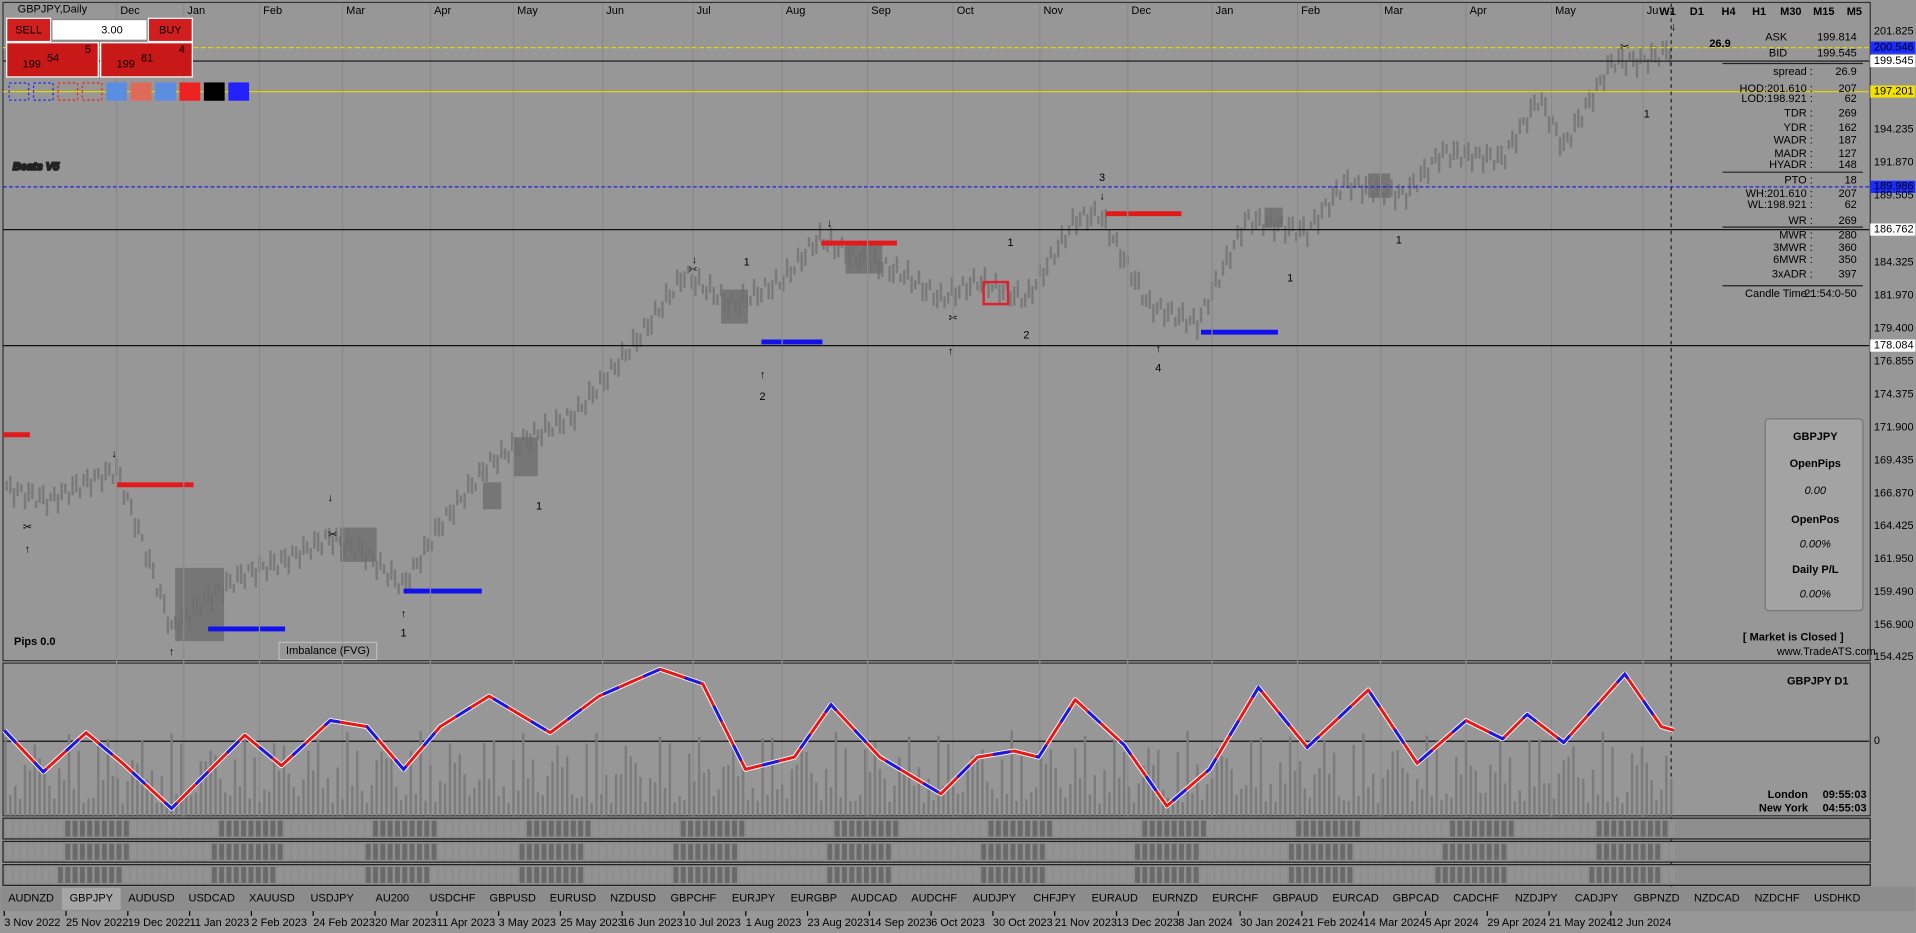 Image resolution: width=1916 pixels, height=933 pixels. What do you see at coordinates (1395, 923) in the screenshot?
I see `date-label: 14 Mar 2024` at bounding box center [1395, 923].